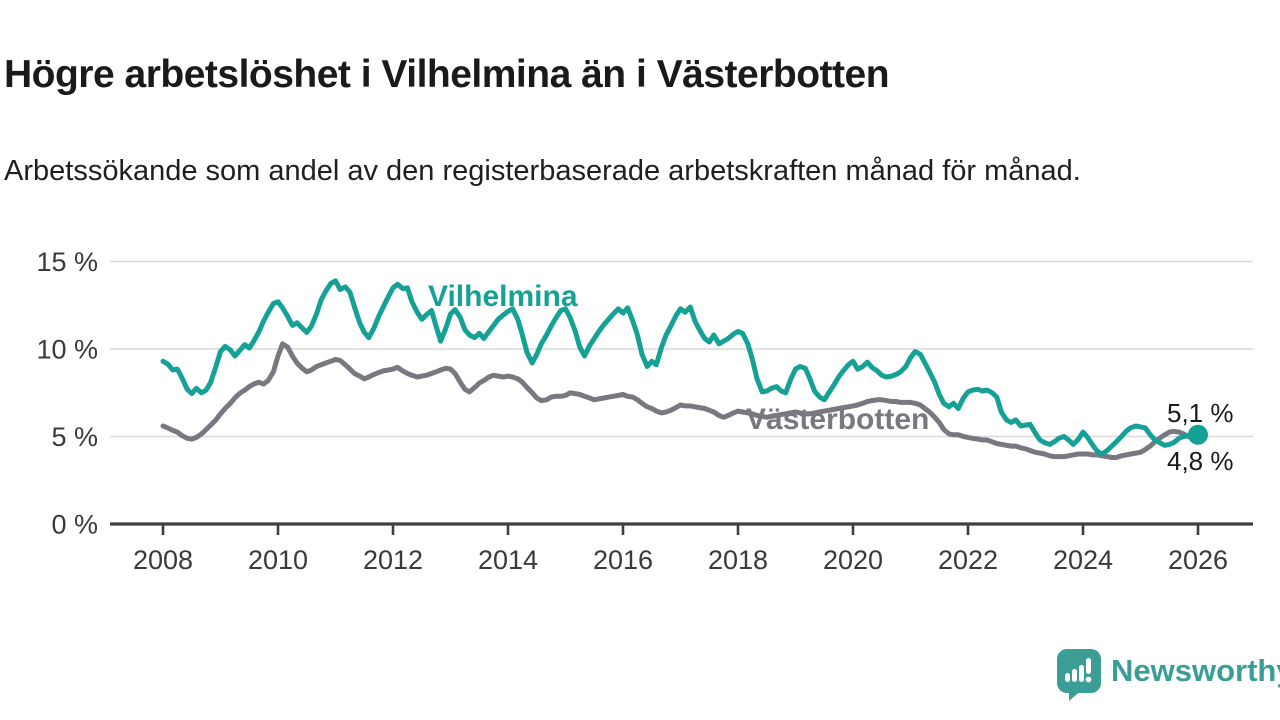 The image size is (1280, 720). Describe the element at coordinates (853, 560) in the screenshot. I see `x-axis-tick-label: 2020` at that location.